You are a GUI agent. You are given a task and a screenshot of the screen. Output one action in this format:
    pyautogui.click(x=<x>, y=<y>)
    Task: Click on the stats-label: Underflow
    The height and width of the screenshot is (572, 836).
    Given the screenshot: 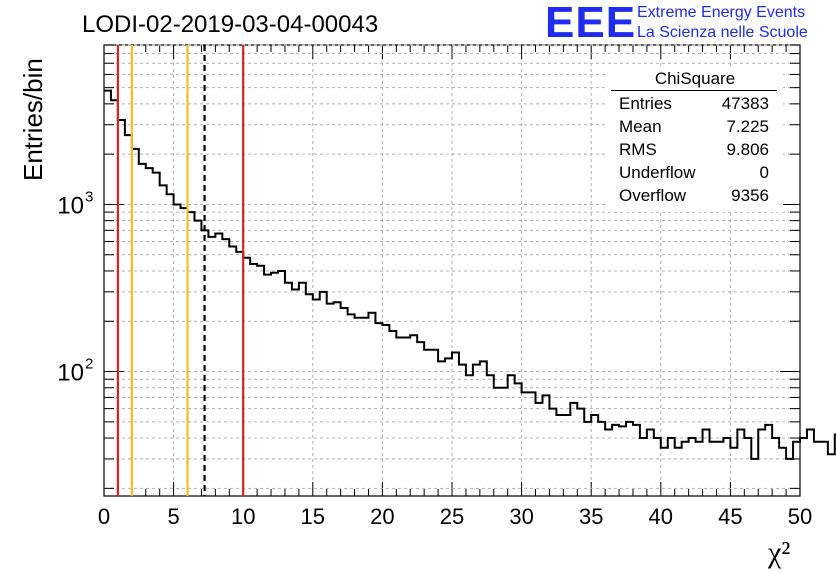 What is the action you would take?
    pyautogui.click(x=657, y=172)
    